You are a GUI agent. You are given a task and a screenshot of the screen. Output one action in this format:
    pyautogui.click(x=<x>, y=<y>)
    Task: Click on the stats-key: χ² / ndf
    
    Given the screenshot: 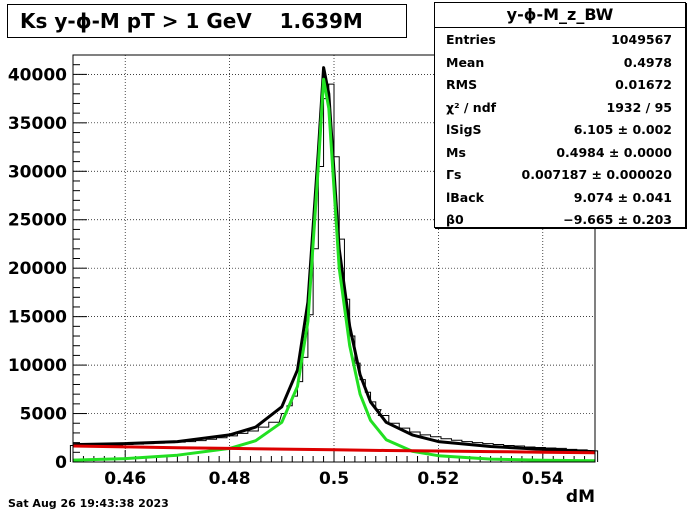 What is the action you would take?
    pyautogui.click(x=471, y=107)
    